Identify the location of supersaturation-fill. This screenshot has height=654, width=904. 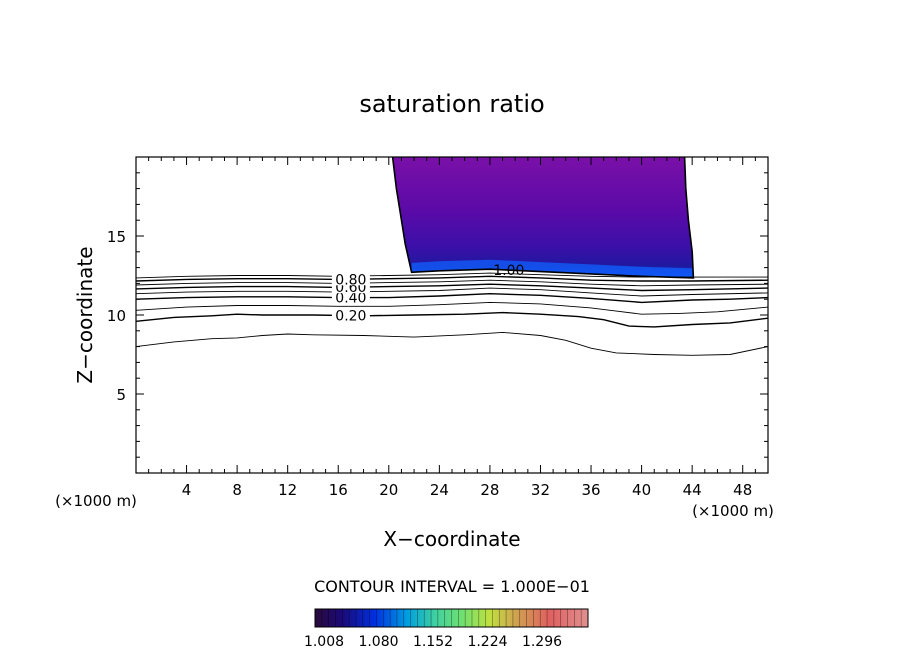
(543, 217).